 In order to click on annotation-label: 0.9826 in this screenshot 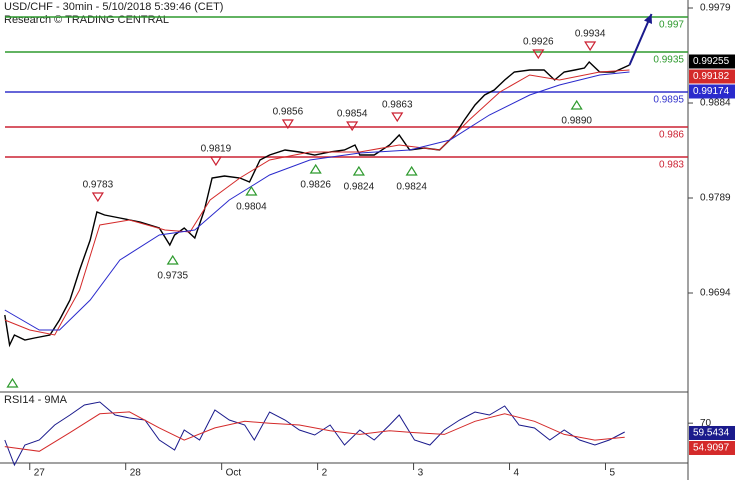, I will do `click(315, 185)`.